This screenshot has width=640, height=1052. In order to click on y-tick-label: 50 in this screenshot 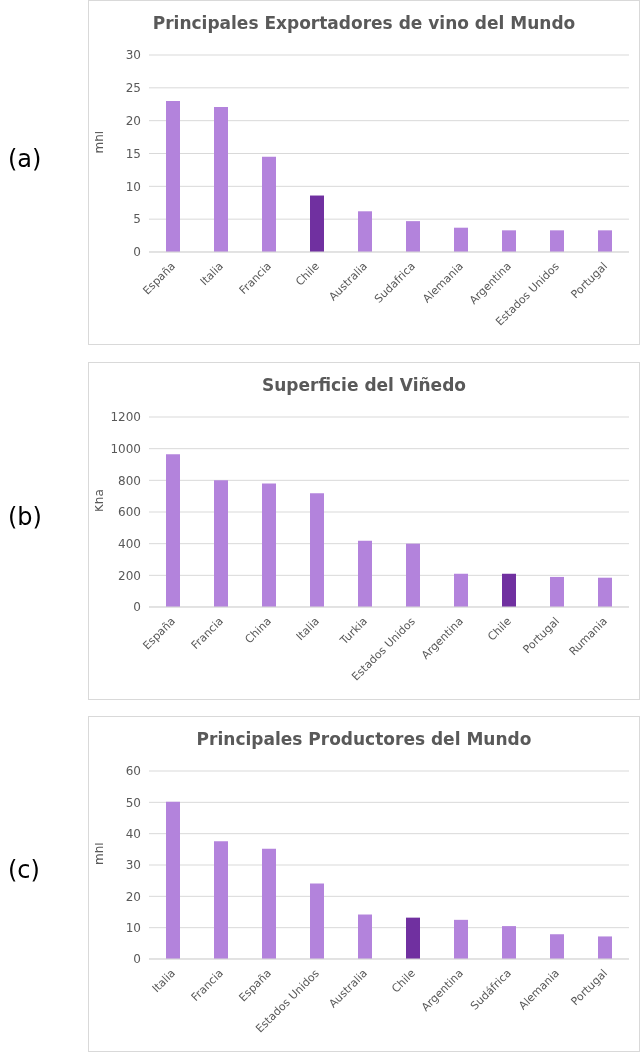, I will do `click(133, 802)`.